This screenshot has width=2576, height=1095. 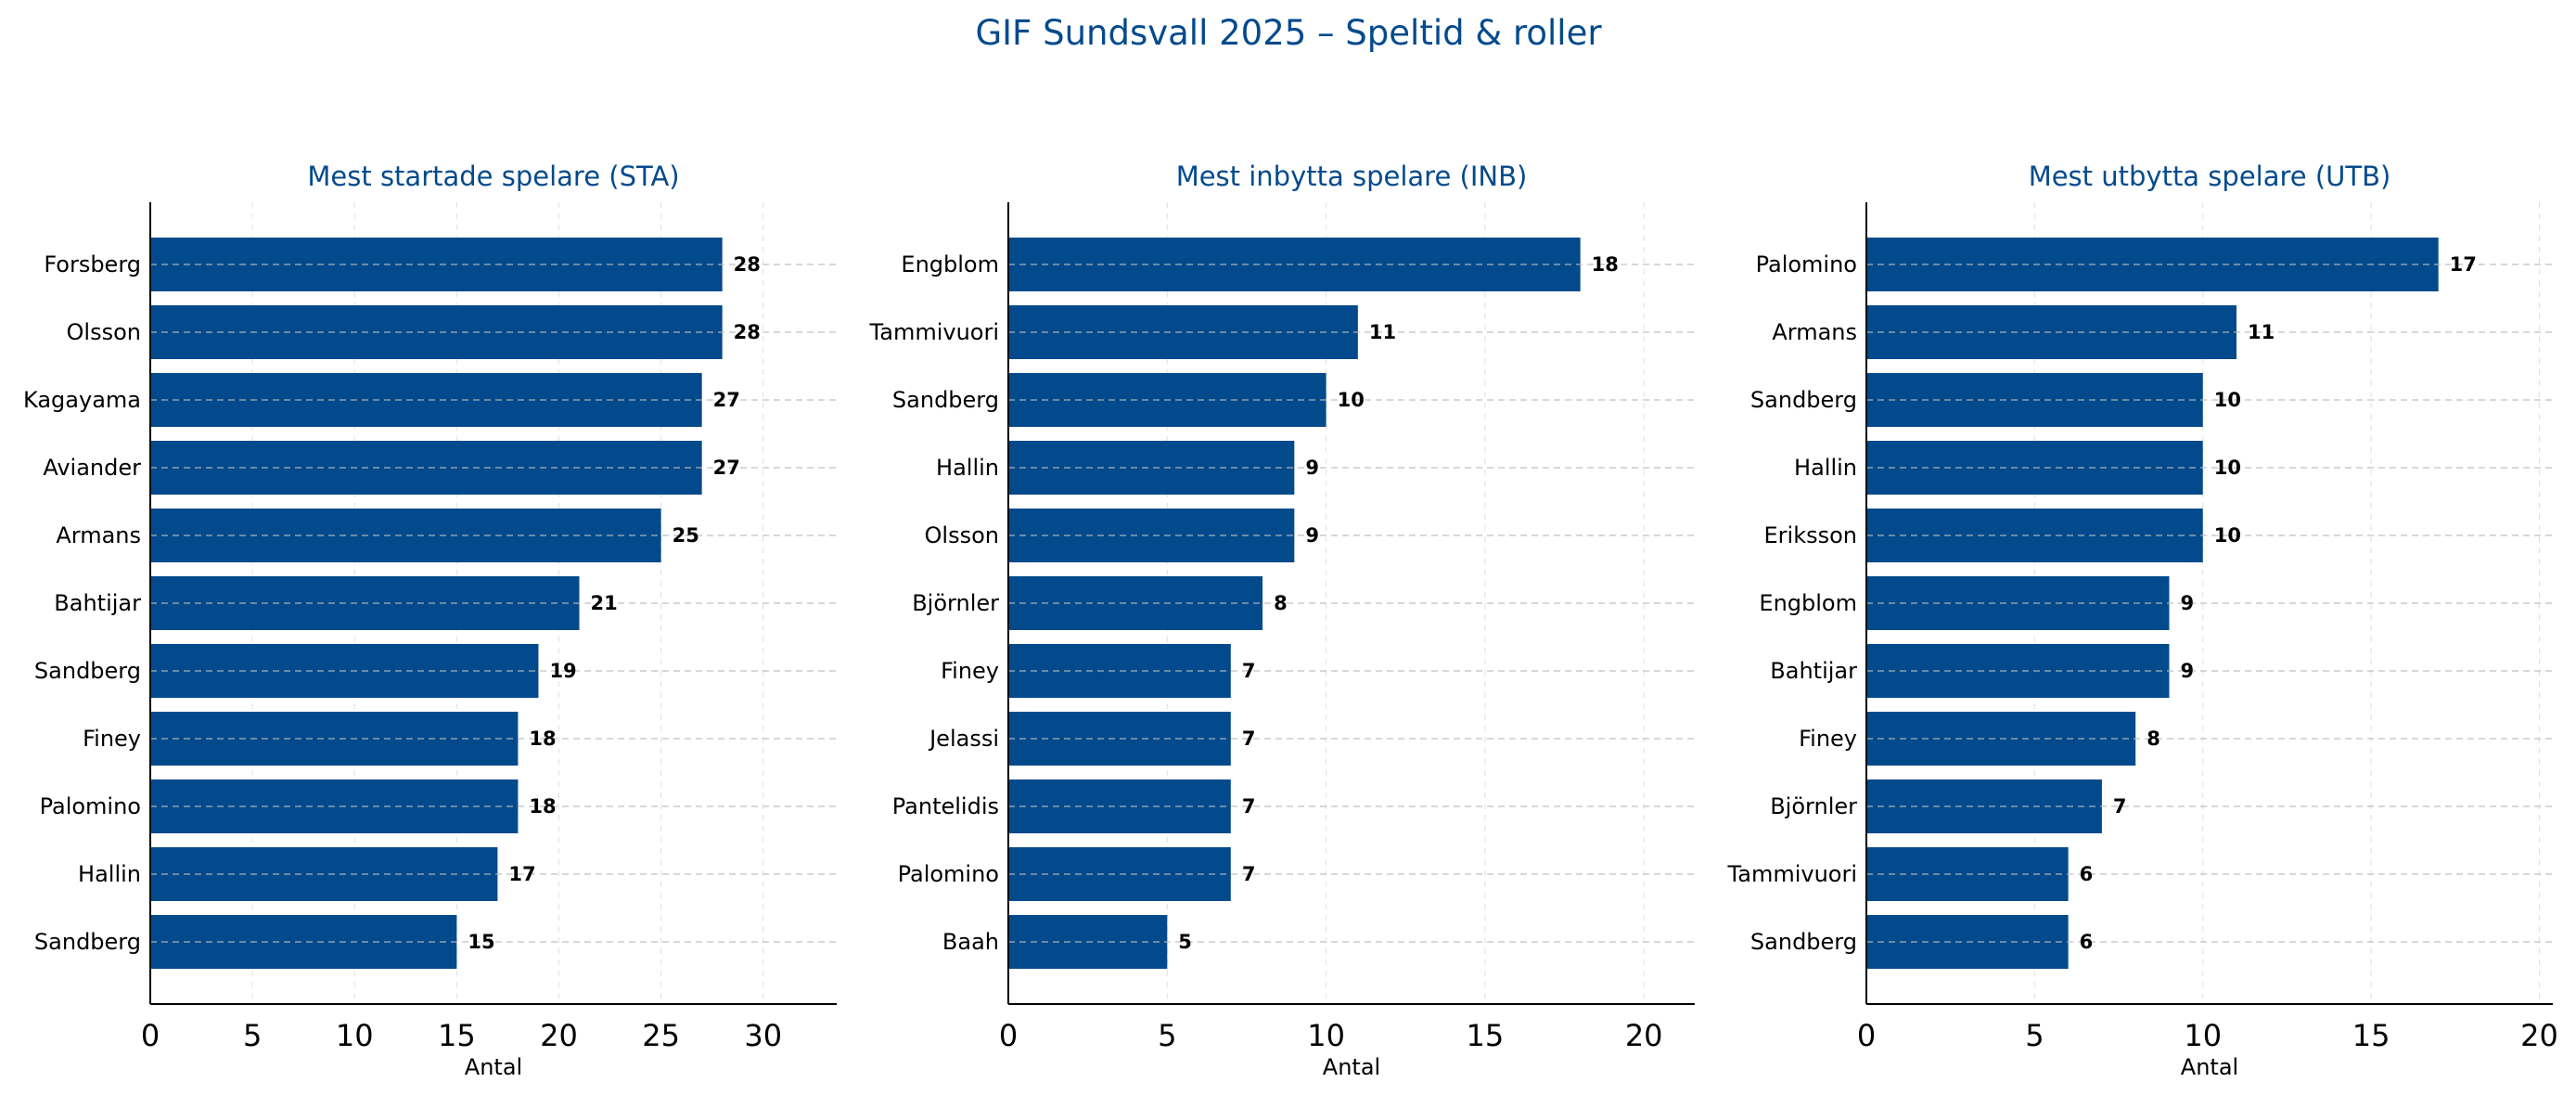 What do you see at coordinates (562, 671) in the screenshot?
I see `value-label: 19` at bounding box center [562, 671].